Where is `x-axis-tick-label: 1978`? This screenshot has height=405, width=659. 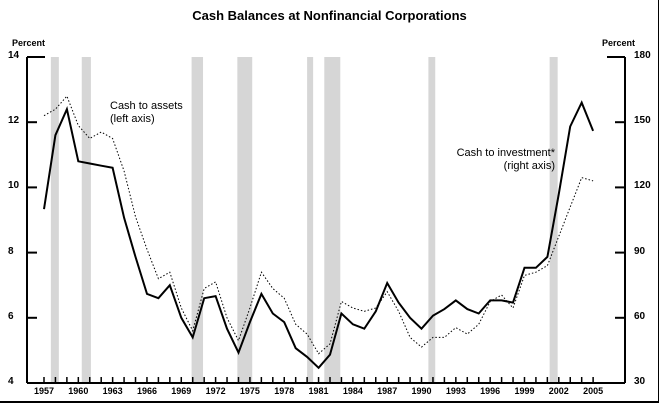 x-axis-tick-label: 1978 is located at coordinates (284, 391).